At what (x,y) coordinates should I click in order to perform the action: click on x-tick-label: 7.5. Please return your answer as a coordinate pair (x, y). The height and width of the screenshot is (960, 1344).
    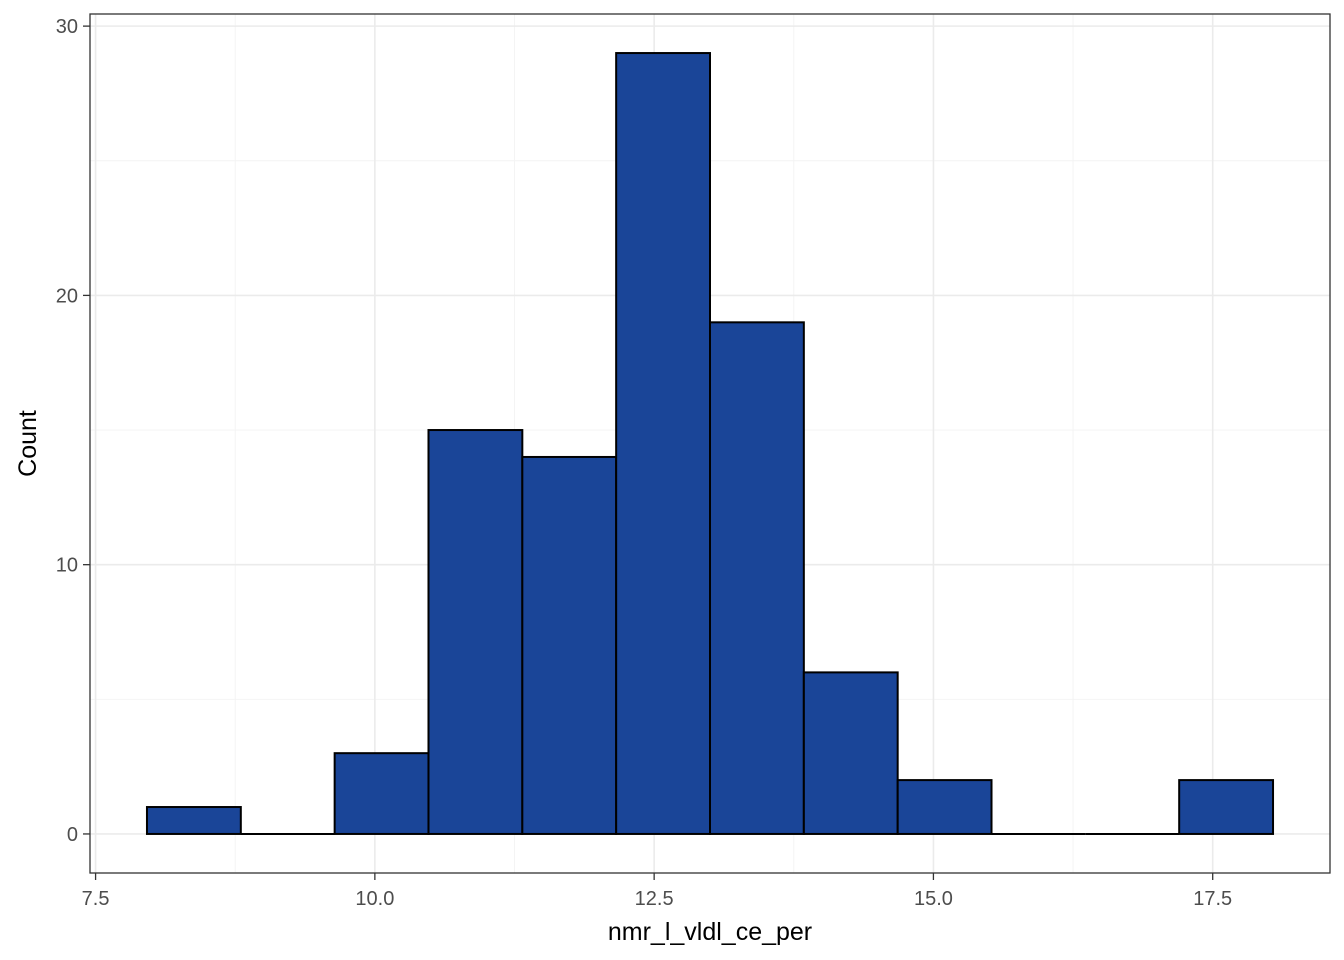
    Looking at the image, I should click on (96, 899).